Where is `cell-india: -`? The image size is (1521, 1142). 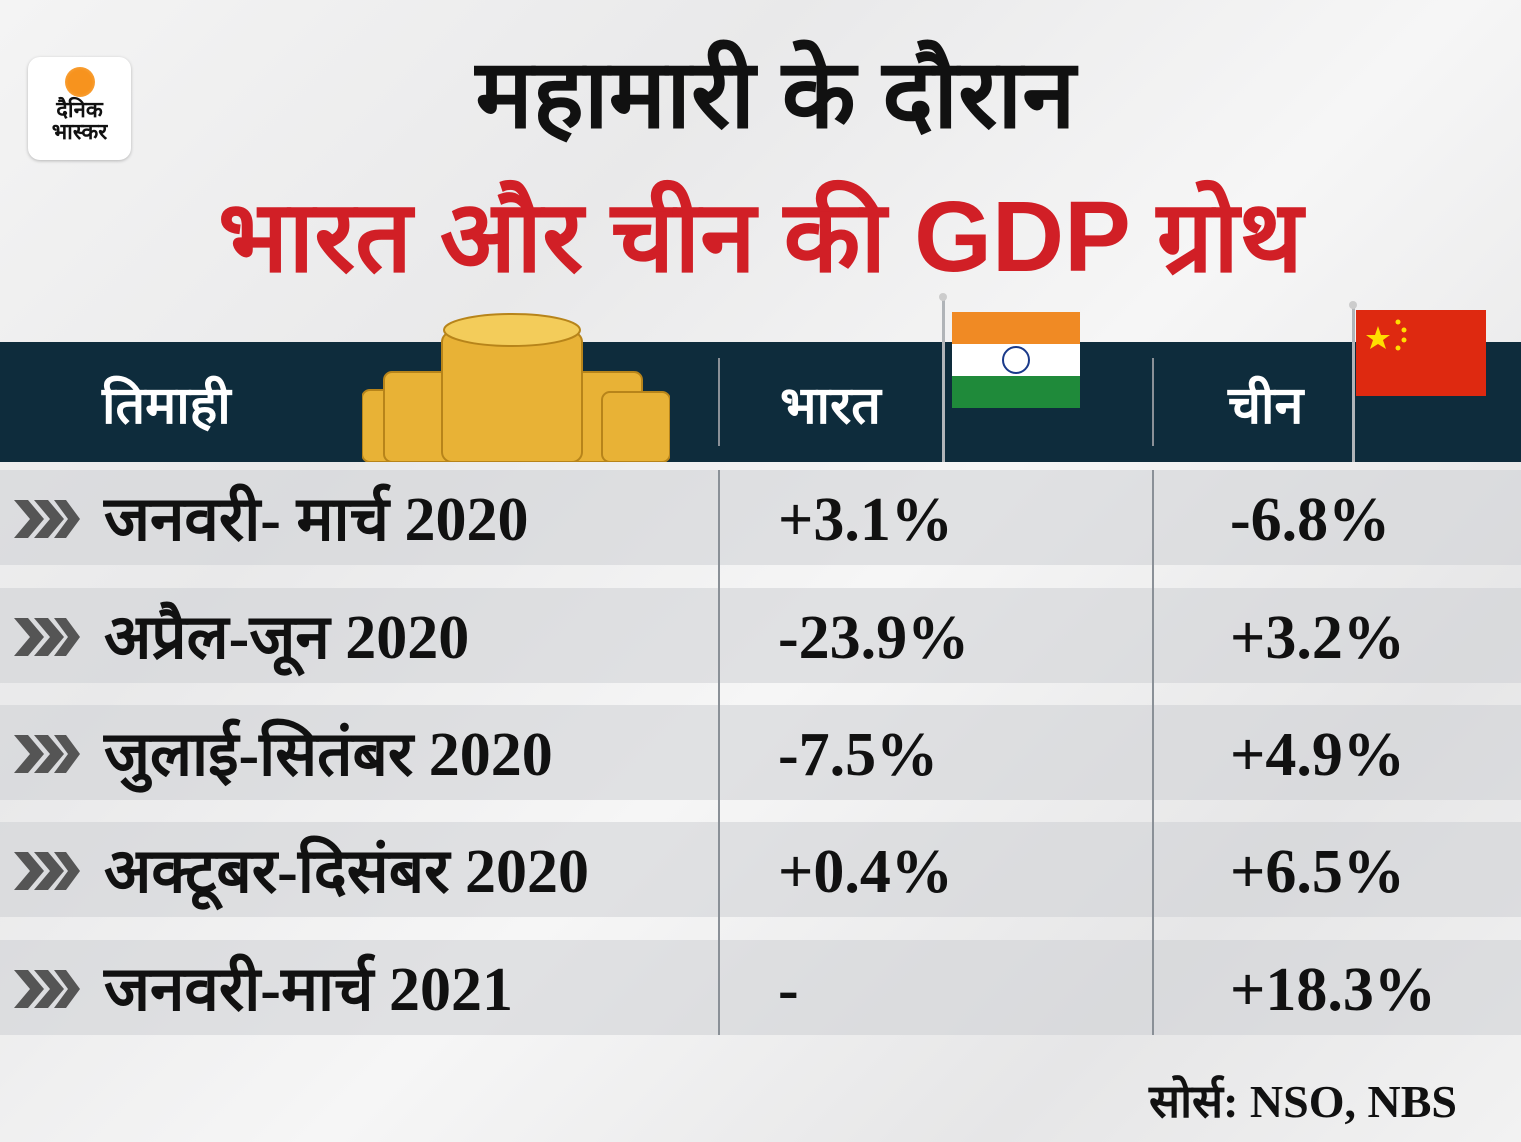 cell-india: - is located at coordinates (788, 990).